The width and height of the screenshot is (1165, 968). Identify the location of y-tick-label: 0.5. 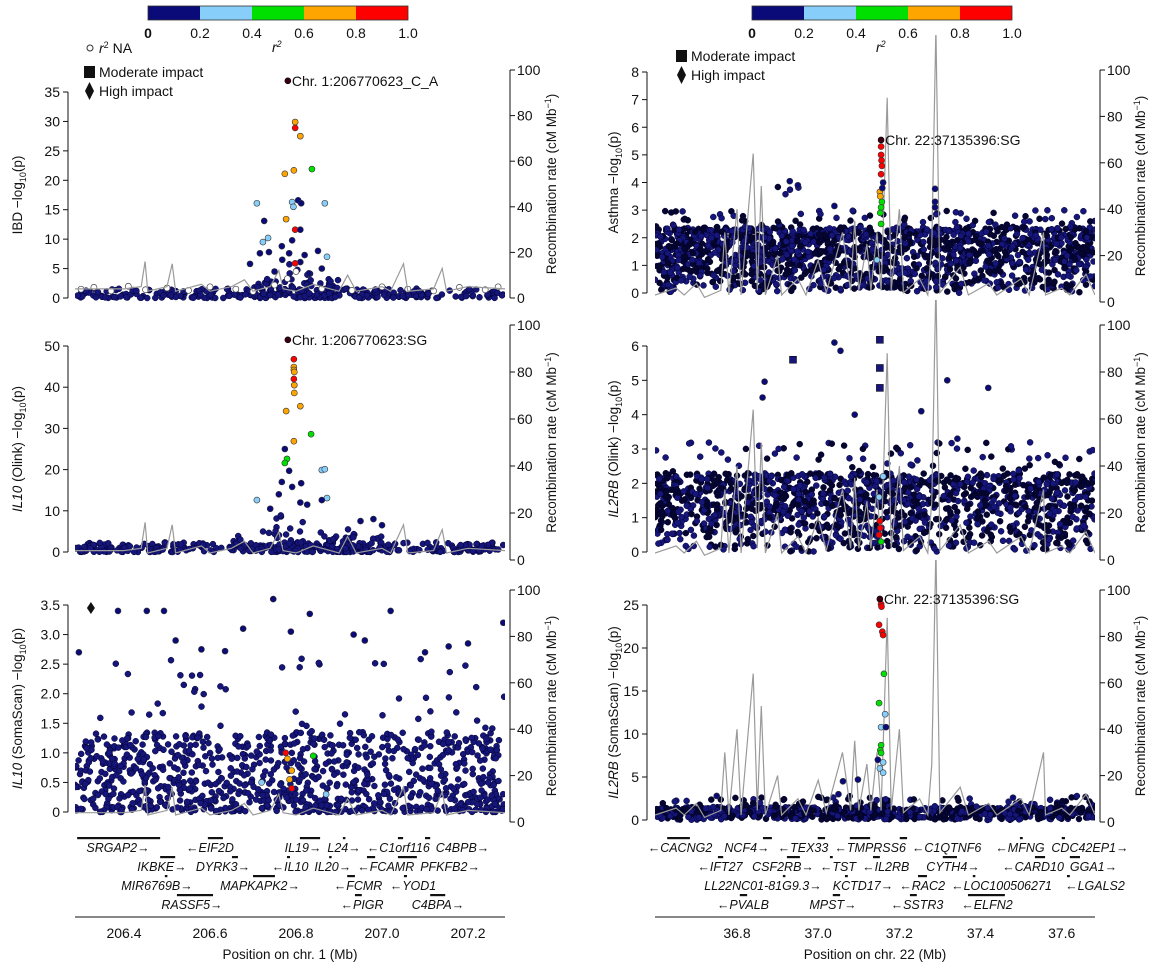
(51, 782).